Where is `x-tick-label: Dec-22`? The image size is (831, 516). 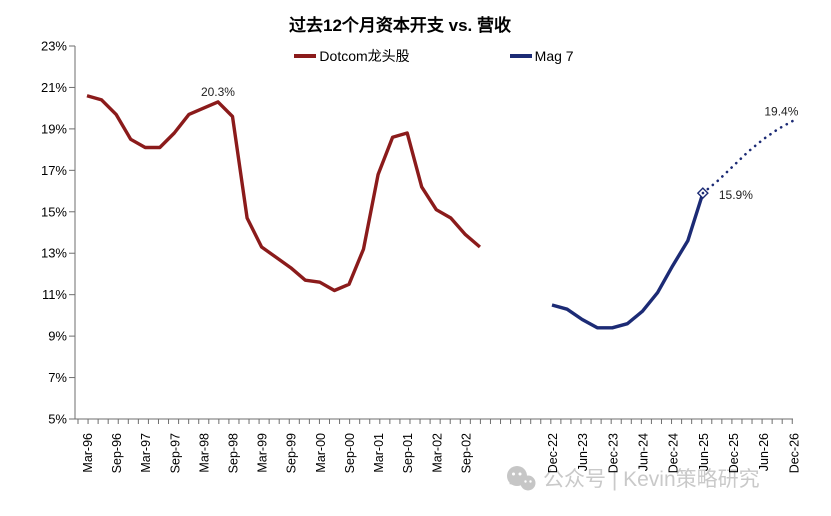
x-tick-label: Dec-22 is located at coordinates (553, 453).